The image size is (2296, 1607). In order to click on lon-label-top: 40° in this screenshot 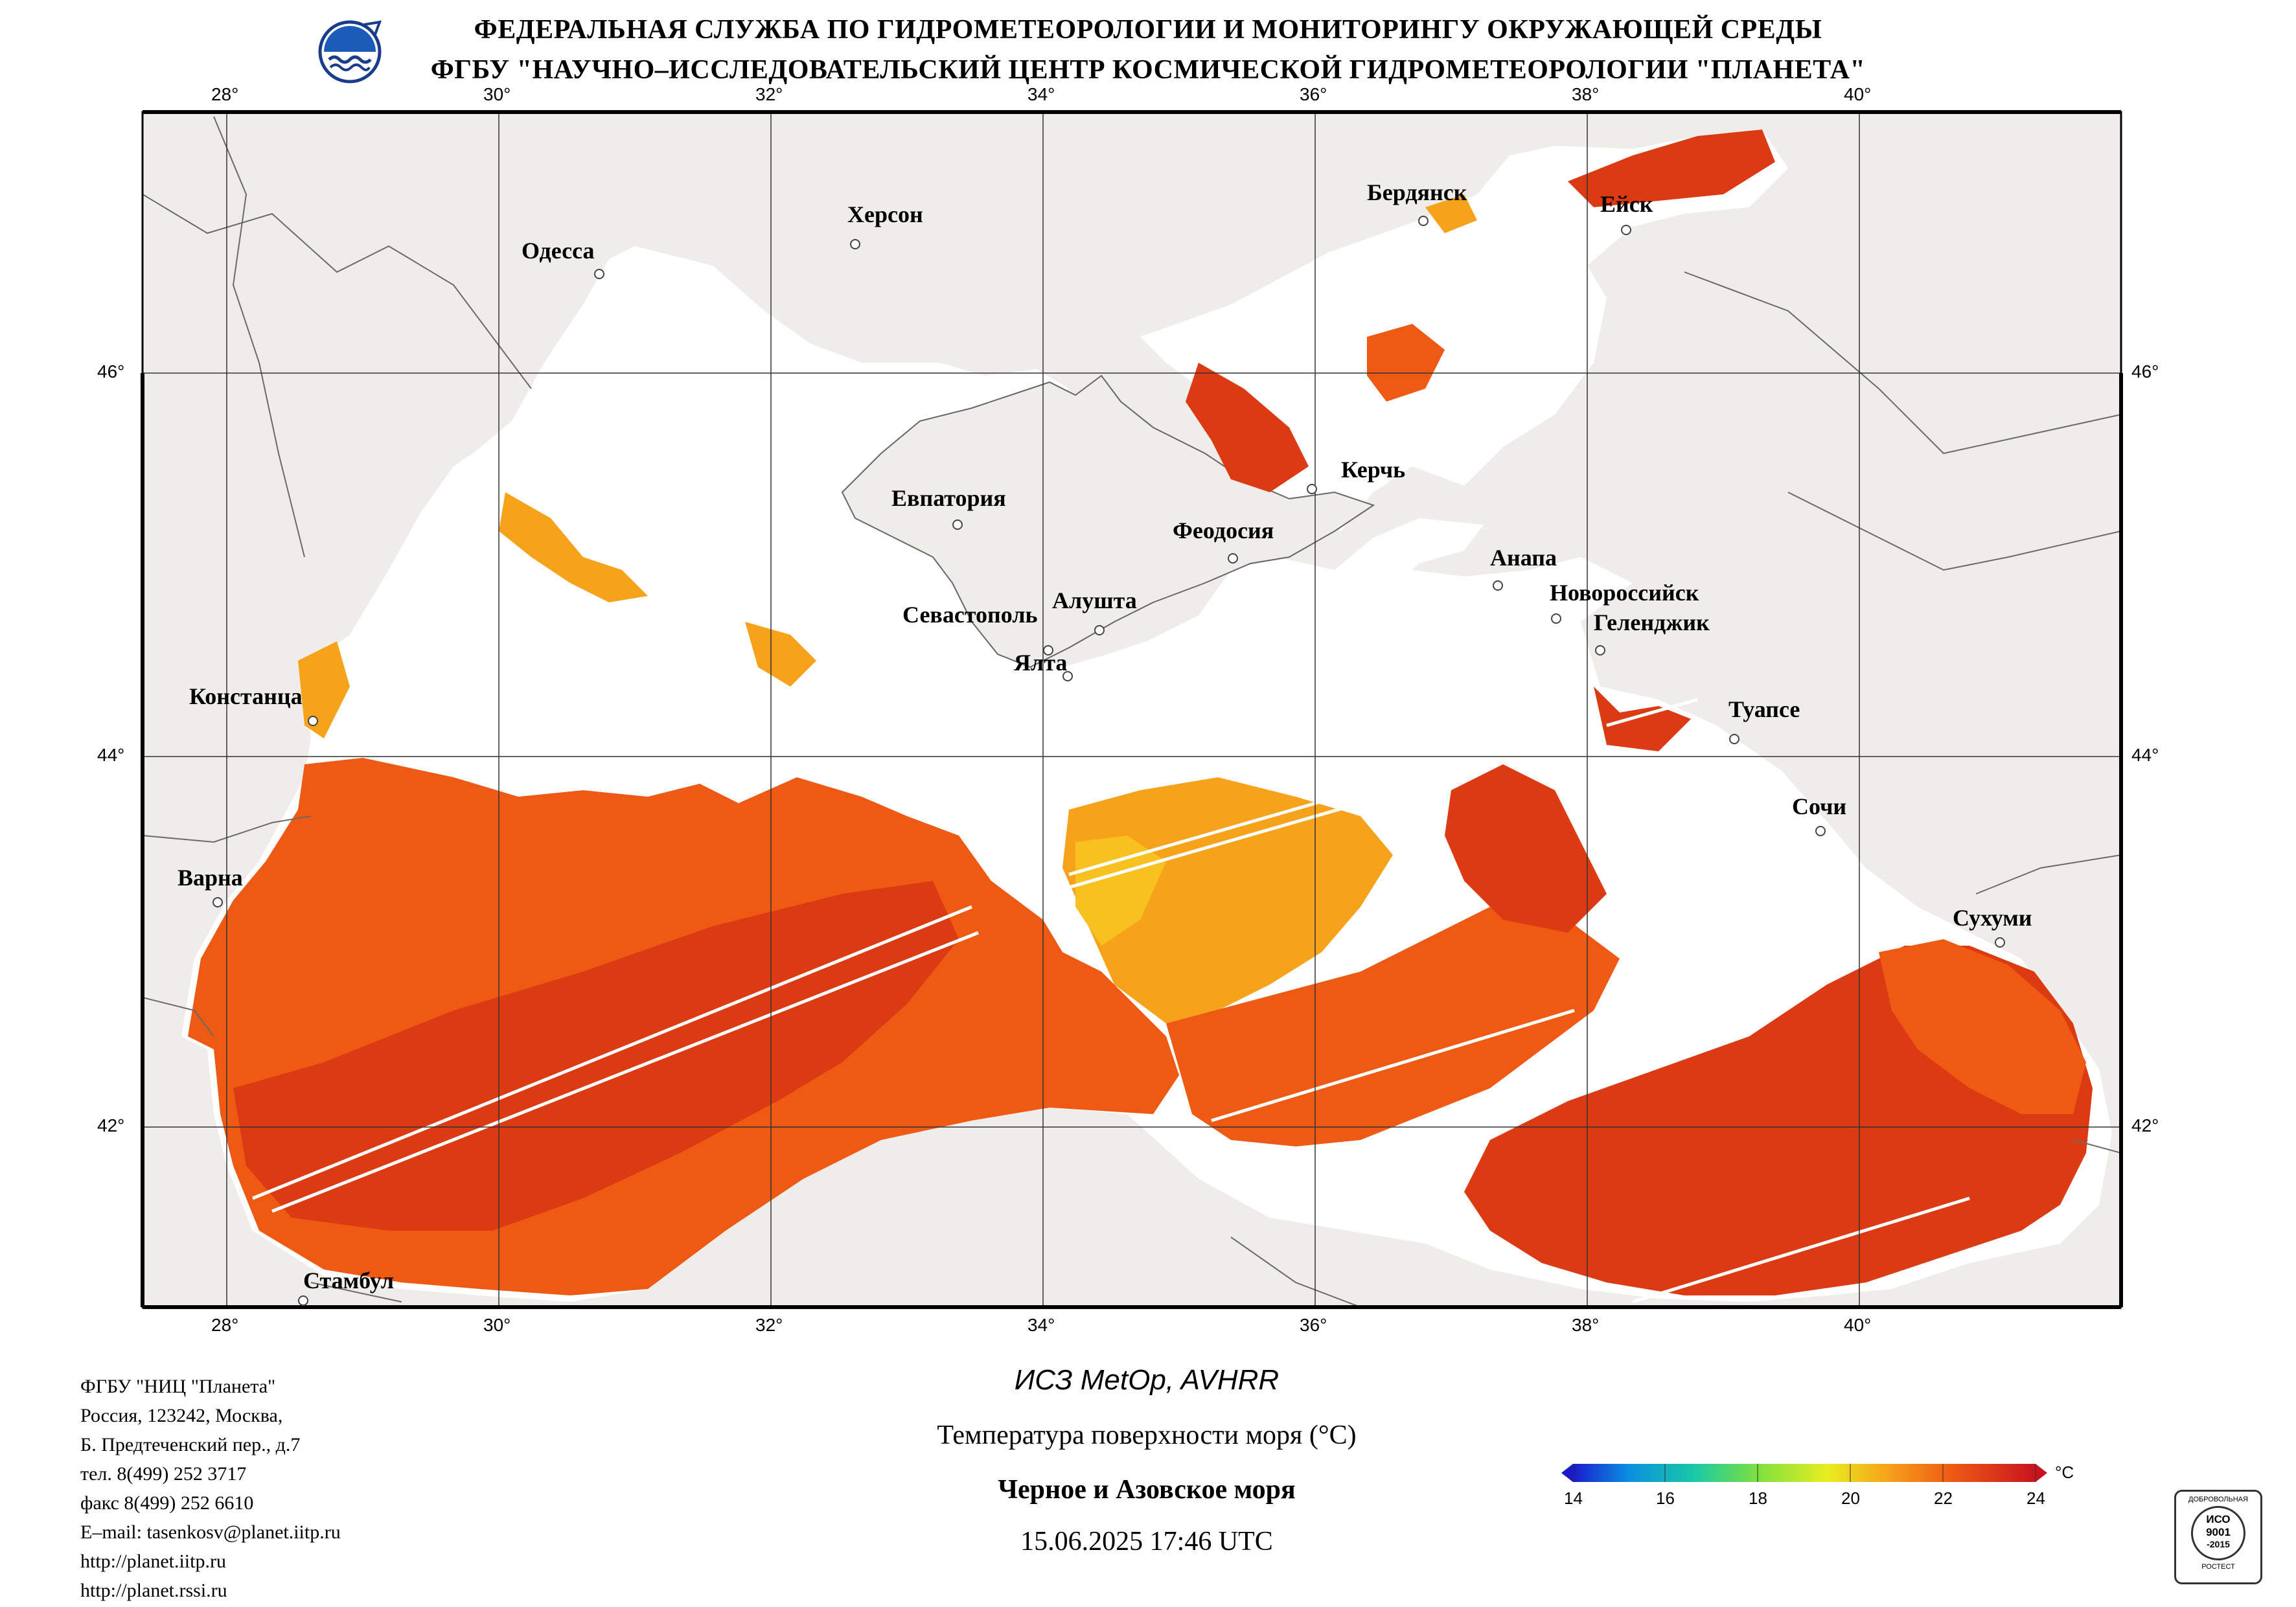, I will do `click(1858, 94)`.